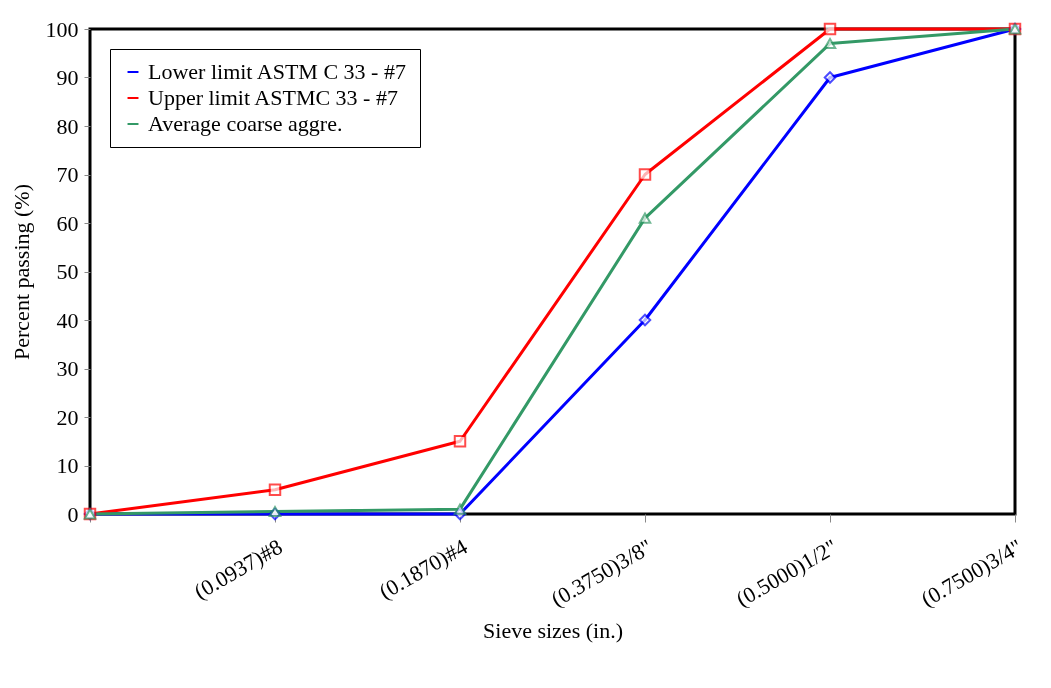  Describe the element at coordinates (67, 77) in the screenshot. I see `y-tick-label: 90` at that location.